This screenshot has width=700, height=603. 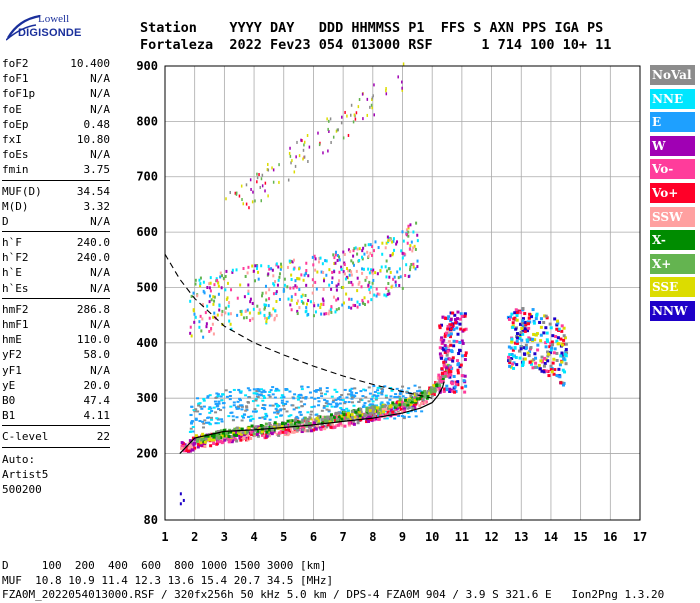 I want to click on param-value: 240.0, so click(x=93, y=258).